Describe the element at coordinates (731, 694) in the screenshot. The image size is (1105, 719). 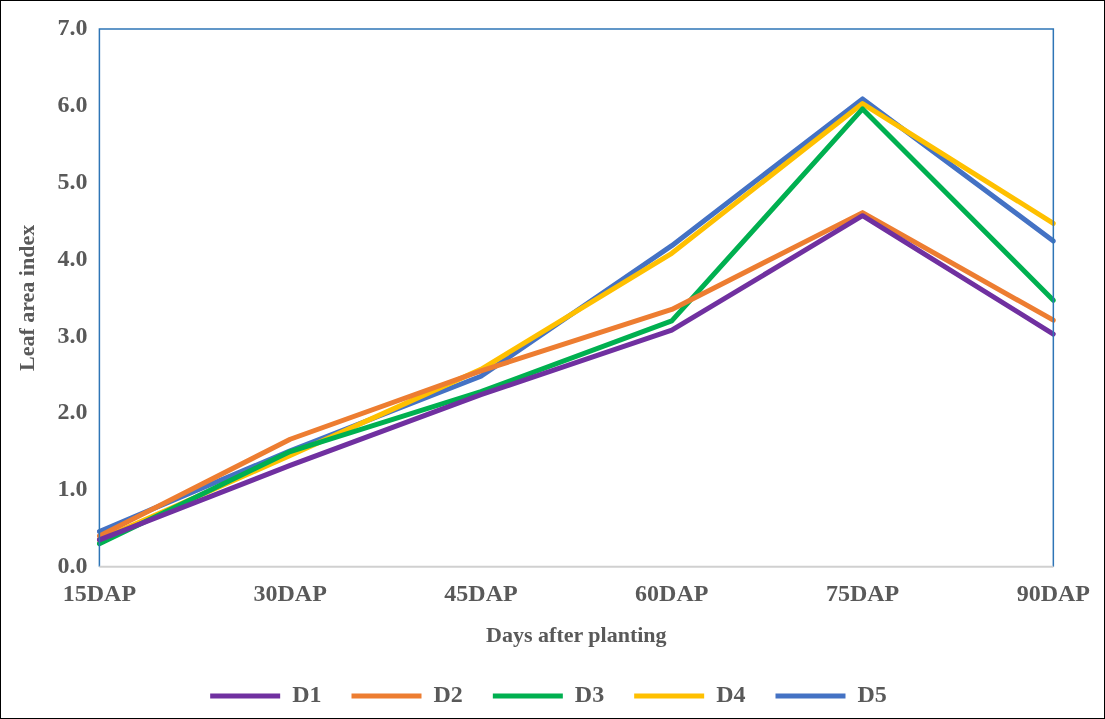
I see `legend-label: D4` at that location.